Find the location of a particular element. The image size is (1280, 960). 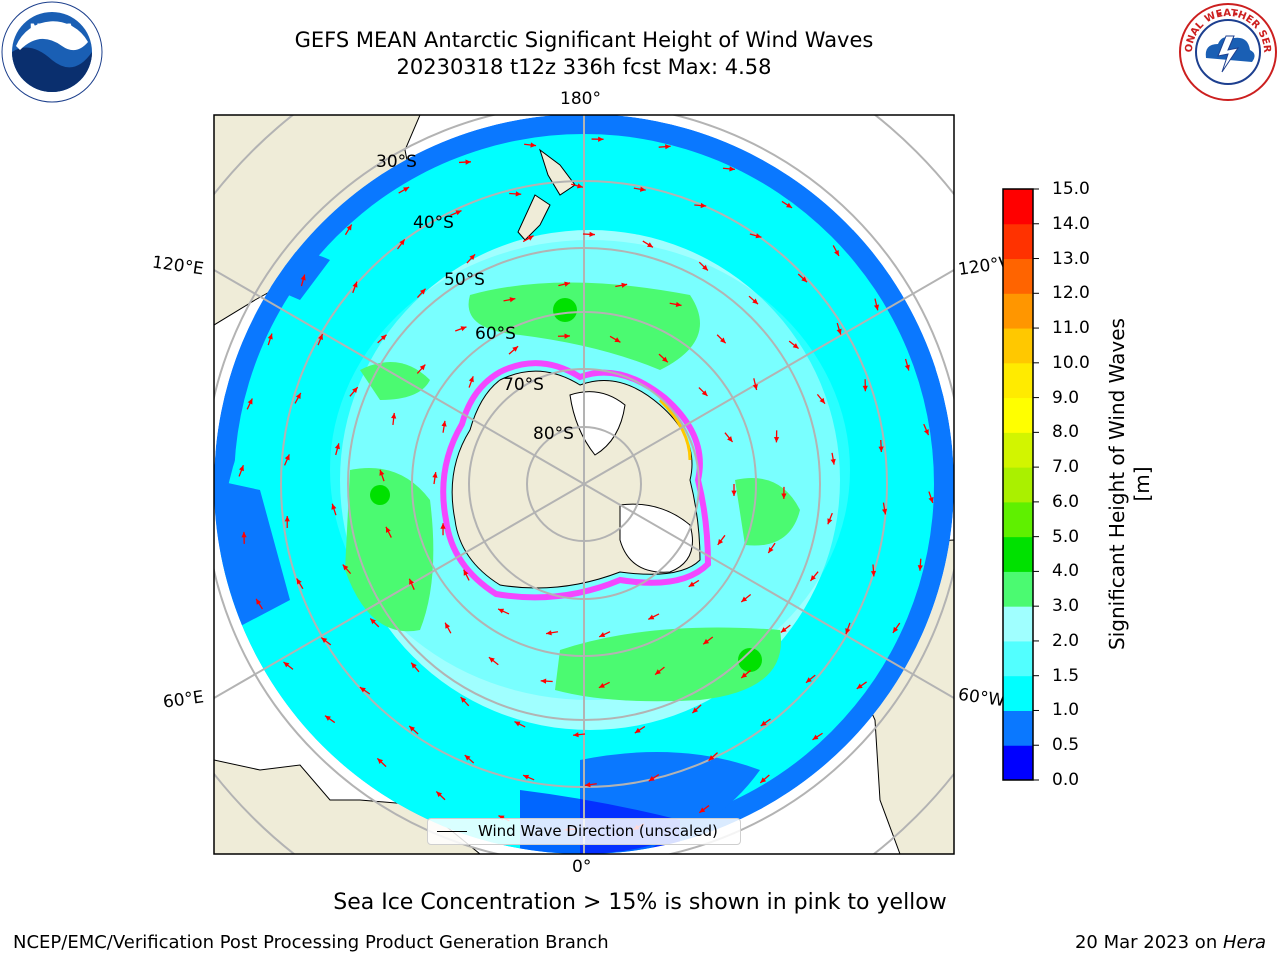

chart-subtitle: 20230318 t12z 336h fcst Max: 4.58 is located at coordinates (584, 67).